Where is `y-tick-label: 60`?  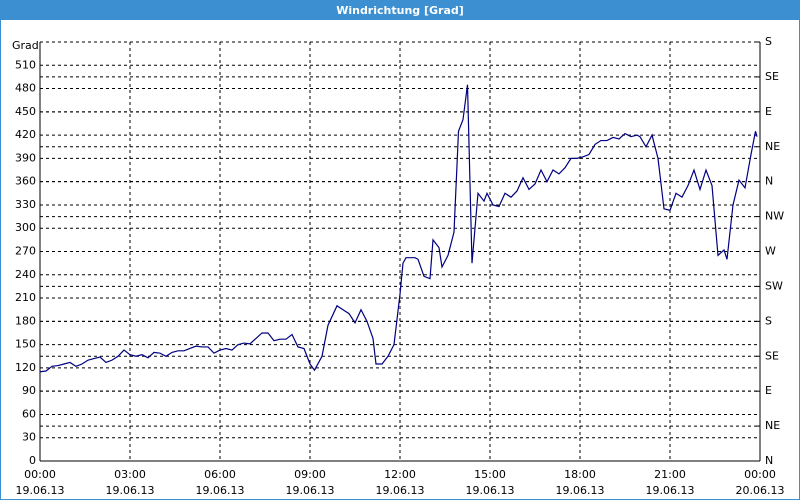
y-tick-label: 60 is located at coordinates (29, 413).